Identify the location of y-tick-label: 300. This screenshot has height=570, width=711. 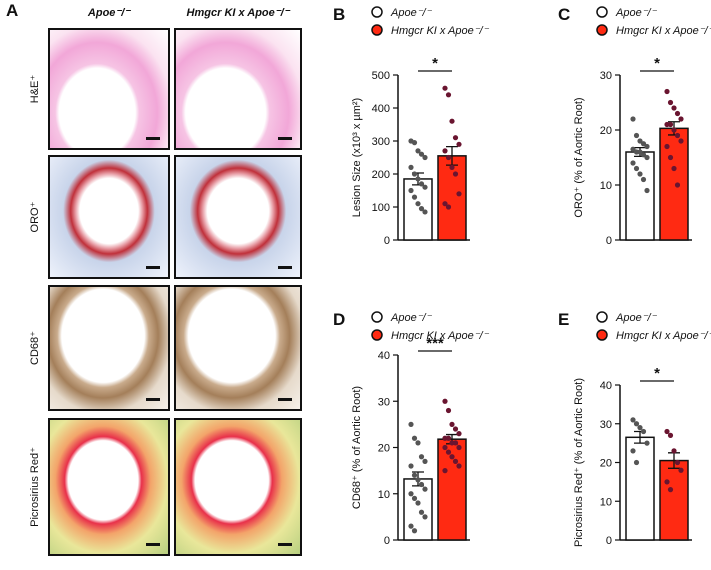
(381, 142).